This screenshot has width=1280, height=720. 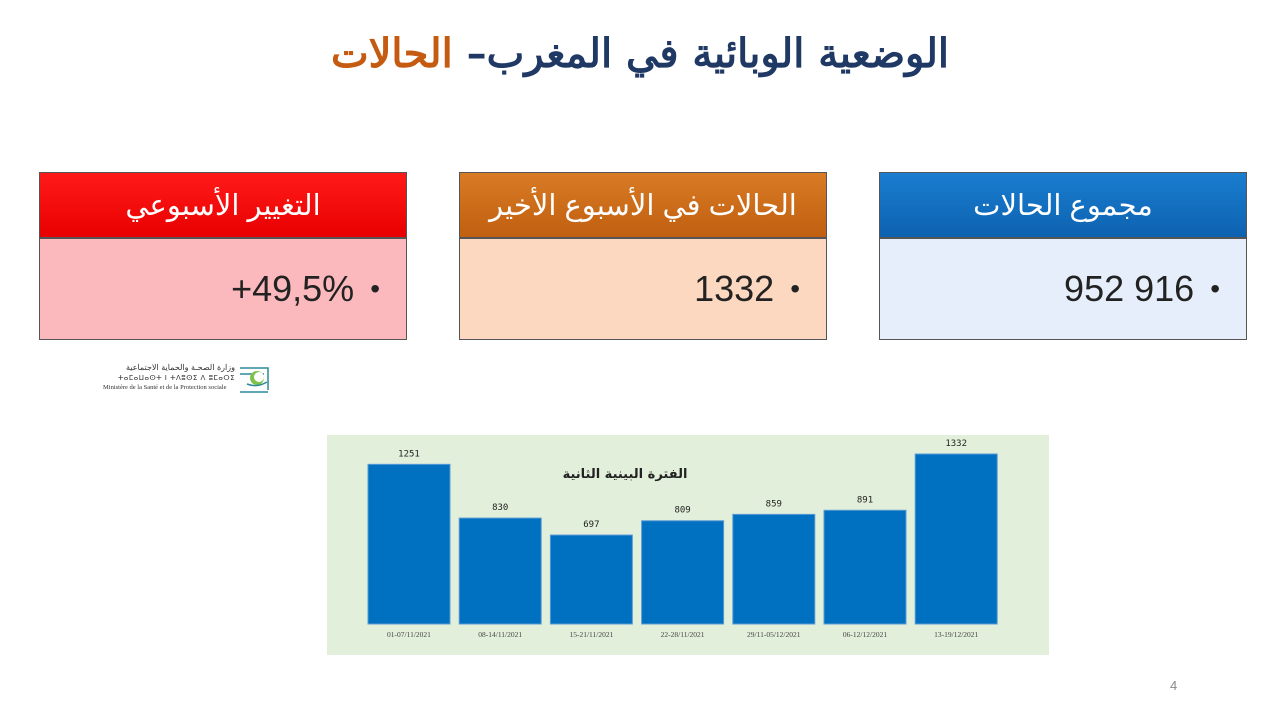 What do you see at coordinates (293, 288) in the screenshot?
I see `weekly-change-value: +49,5%` at bounding box center [293, 288].